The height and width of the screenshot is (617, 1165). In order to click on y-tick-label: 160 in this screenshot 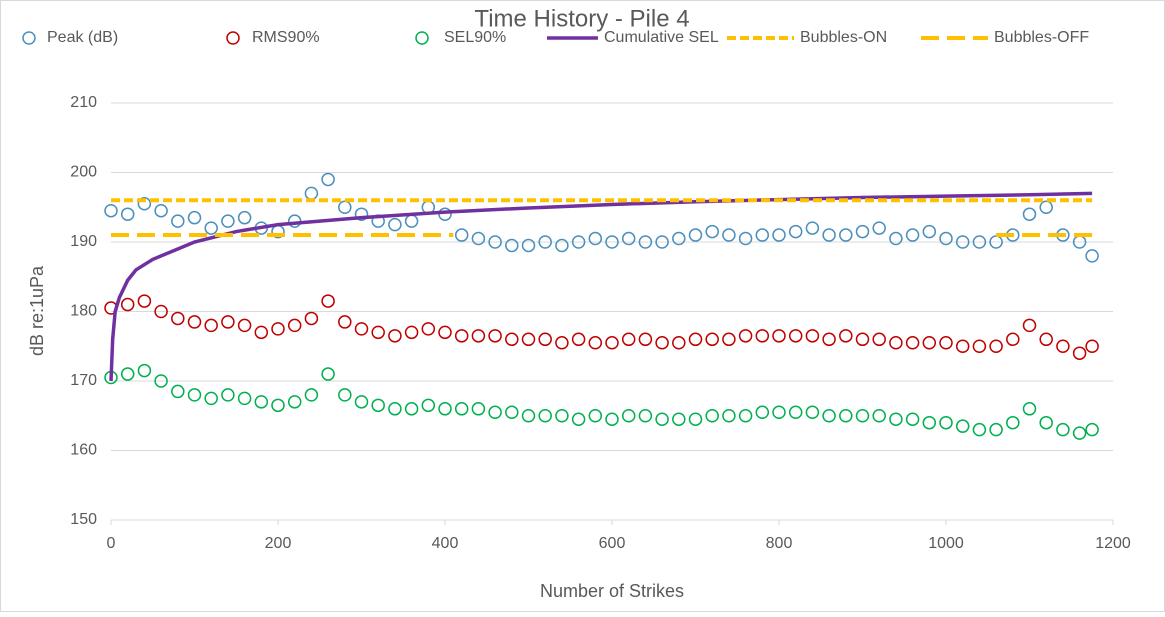, I will do `click(83, 450)`.